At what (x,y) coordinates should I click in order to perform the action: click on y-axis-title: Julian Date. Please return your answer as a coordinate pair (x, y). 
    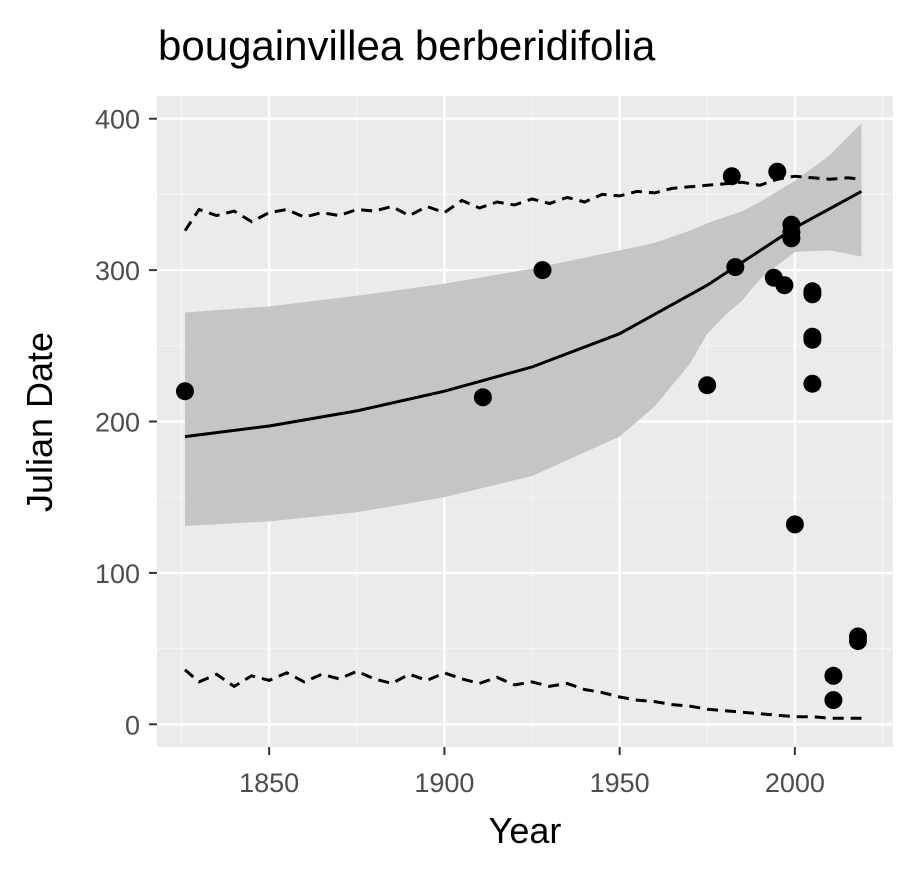
    Looking at the image, I should click on (39, 422).